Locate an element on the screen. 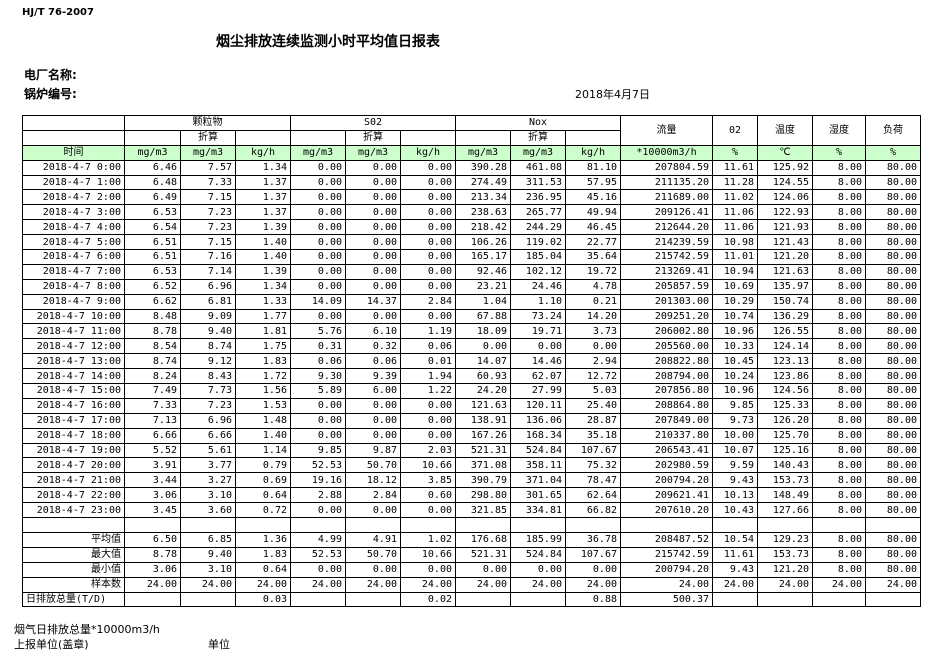 This screenshot has height=660, width=943. value-cell: 14.37 is located at coordinates (373, 301).